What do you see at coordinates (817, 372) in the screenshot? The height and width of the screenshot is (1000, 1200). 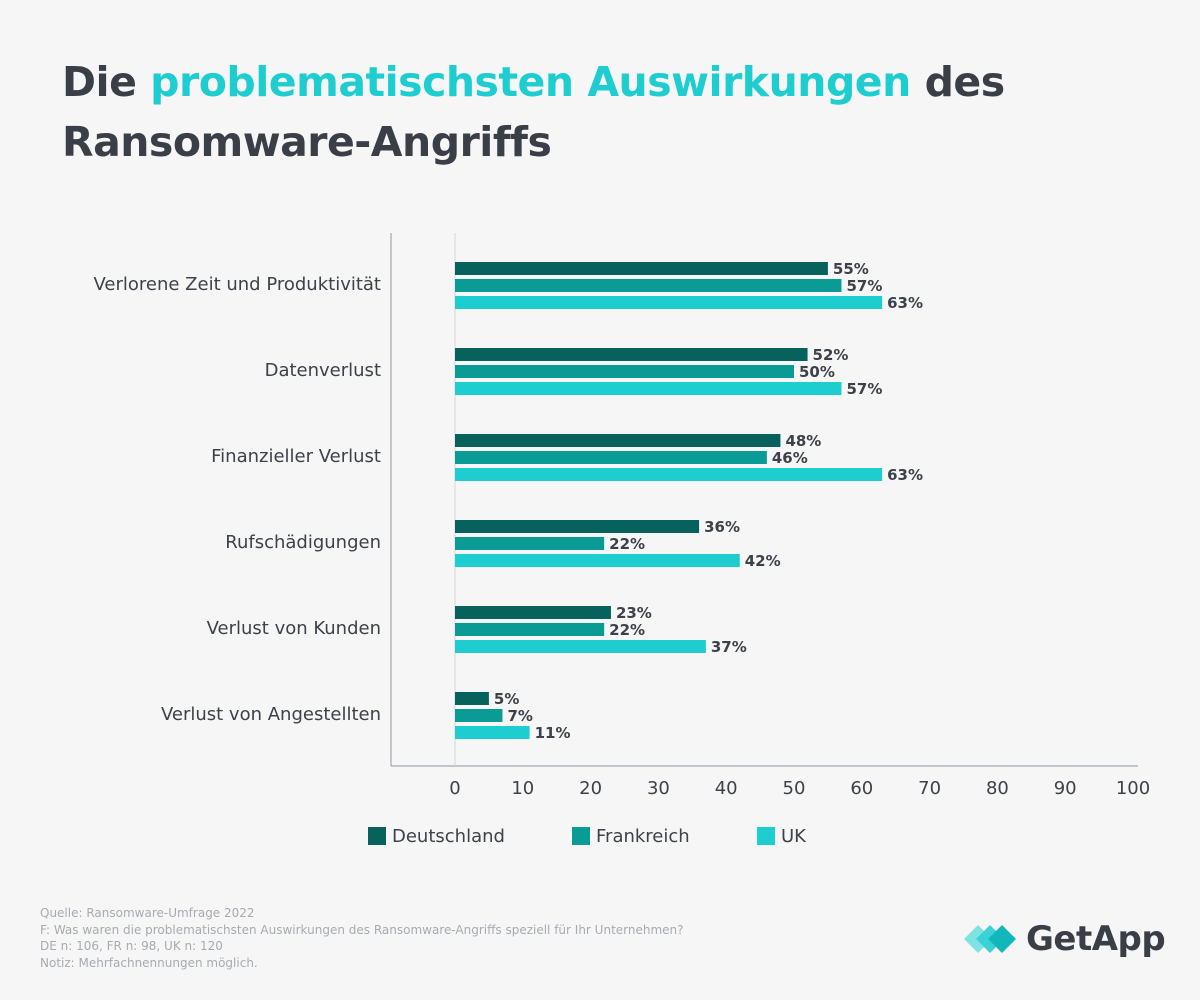 I see `value-label: 50%` at bounding box center [817, 372].